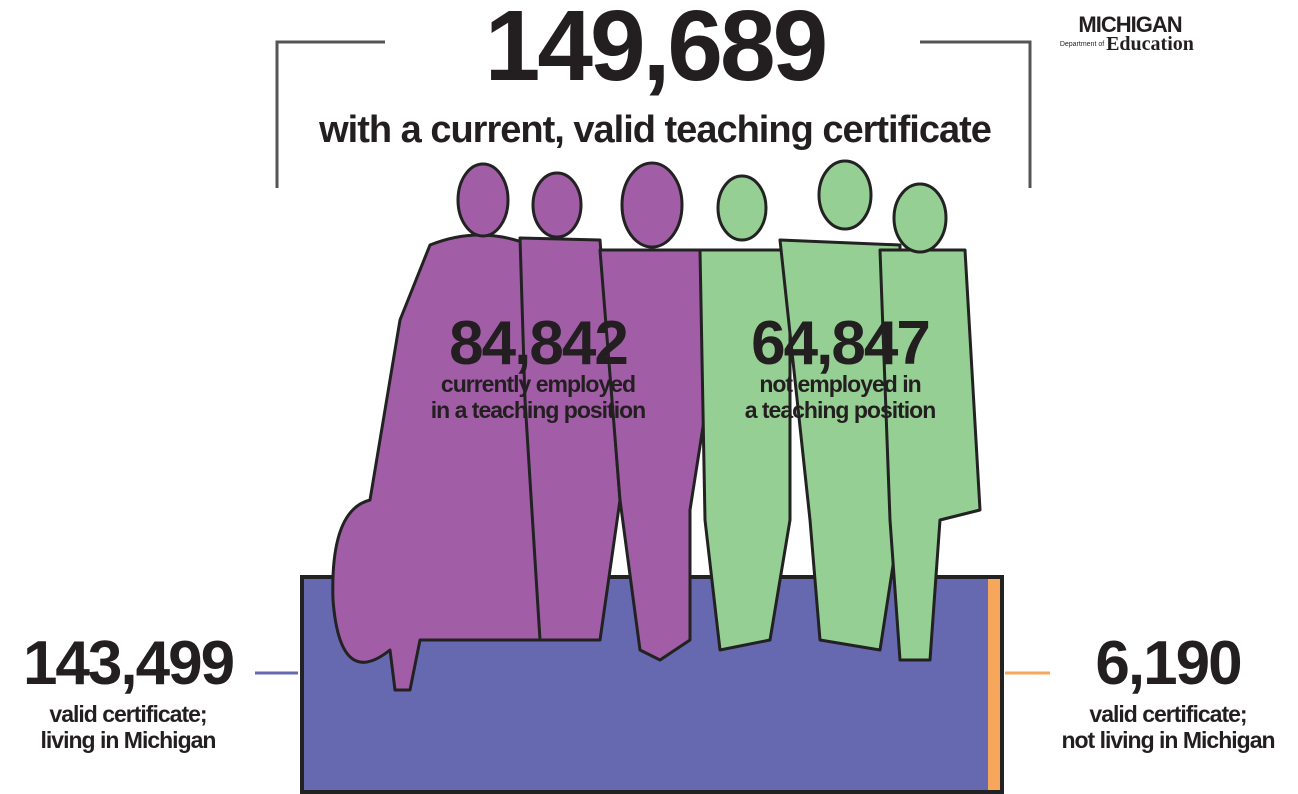 Image resolution: width=1298 pixels, height=794 pixels. I want to click on total-value: 149,689, so click(655, 51).